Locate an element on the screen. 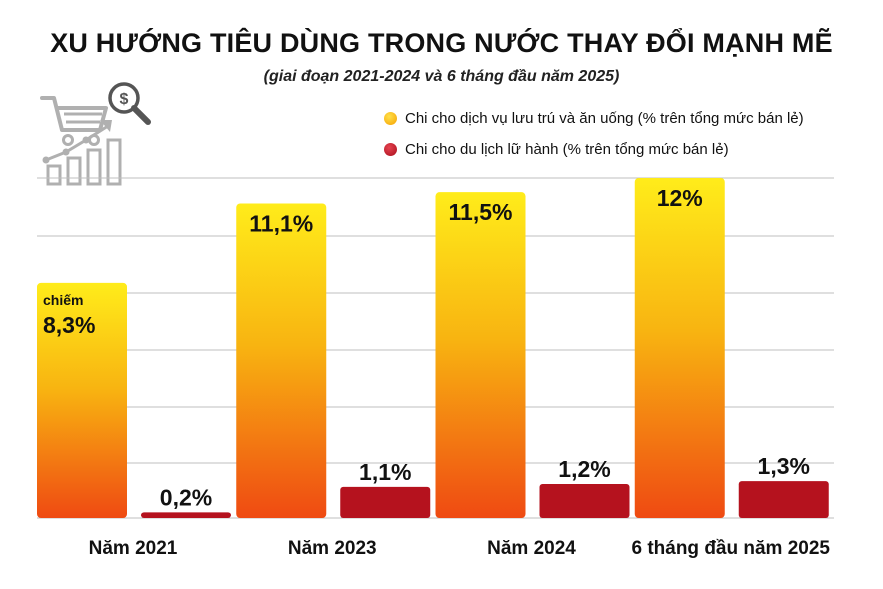 This screenshot has height=589, width=883. label-accommodation-2: 11,5% is located at coordinates (481, 212).